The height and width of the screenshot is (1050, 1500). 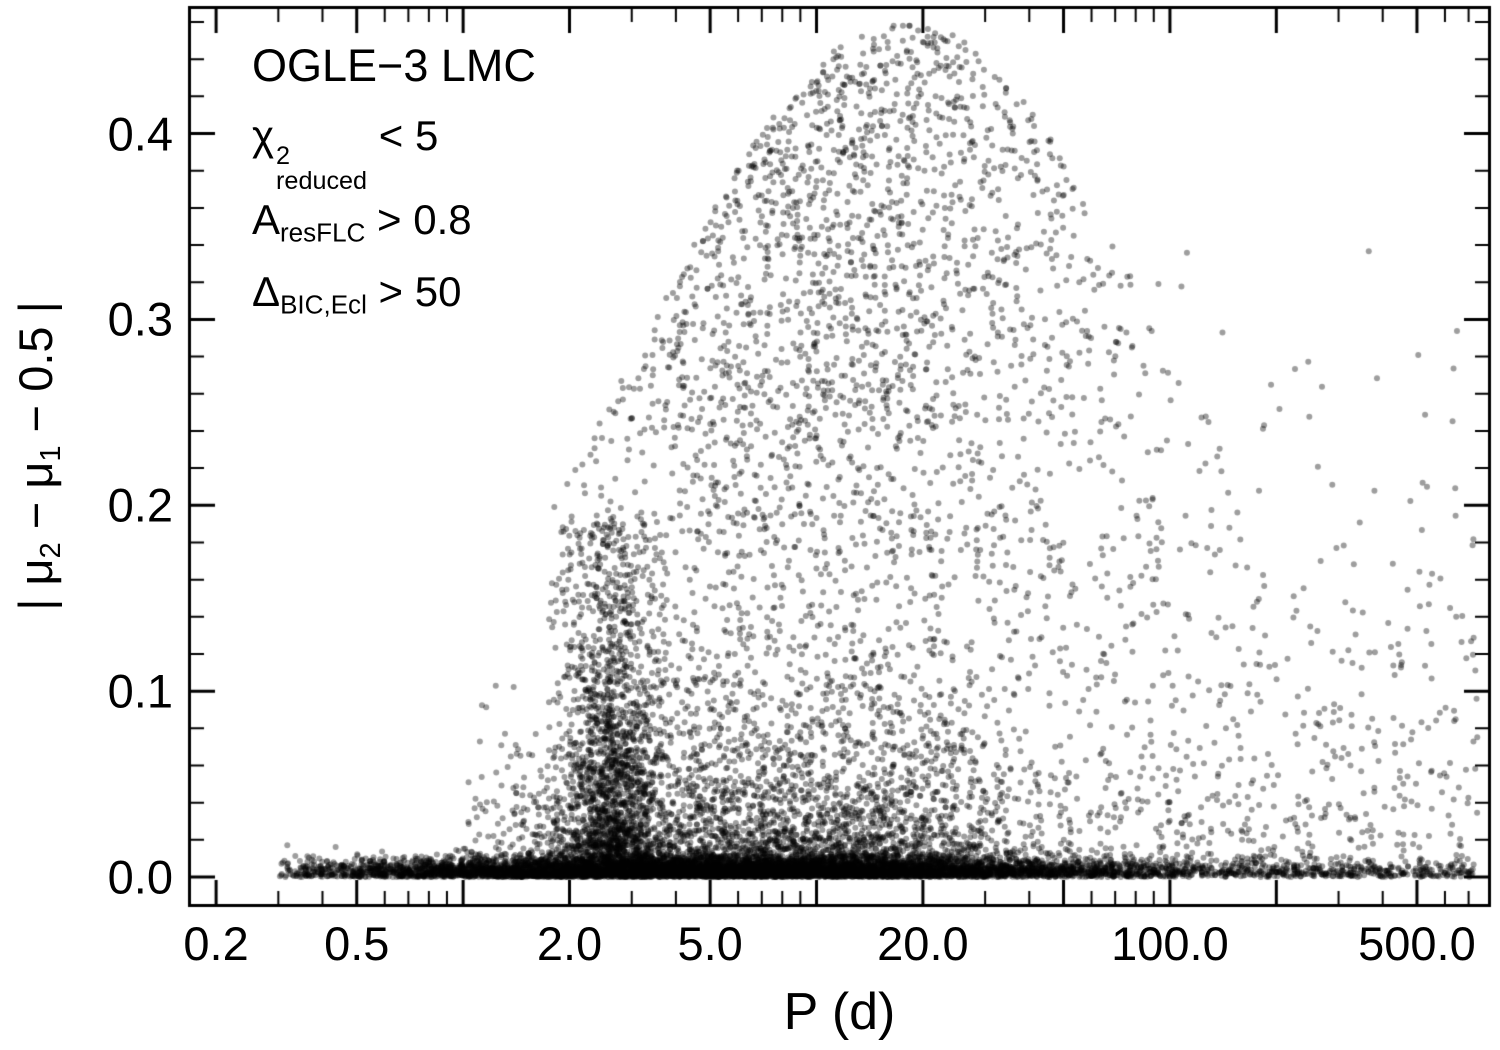 I want to click on annotation-chi-squared: χ 2 reduced < 5, so click(x=345, y=153).